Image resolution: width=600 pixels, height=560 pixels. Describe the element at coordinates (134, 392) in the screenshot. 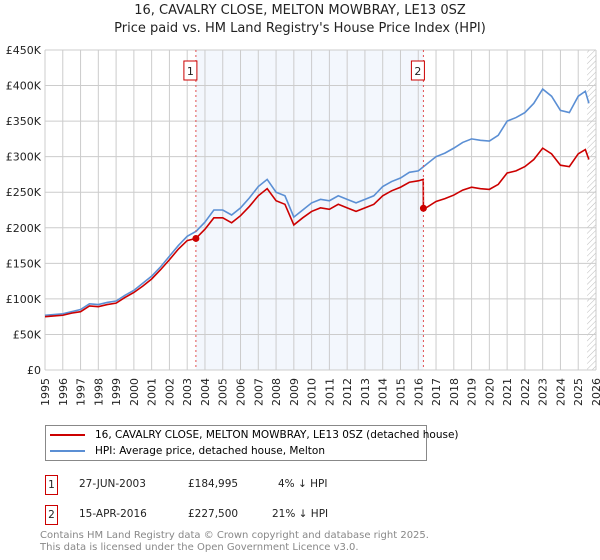

I see `x-tick-label: 2000` at that location.